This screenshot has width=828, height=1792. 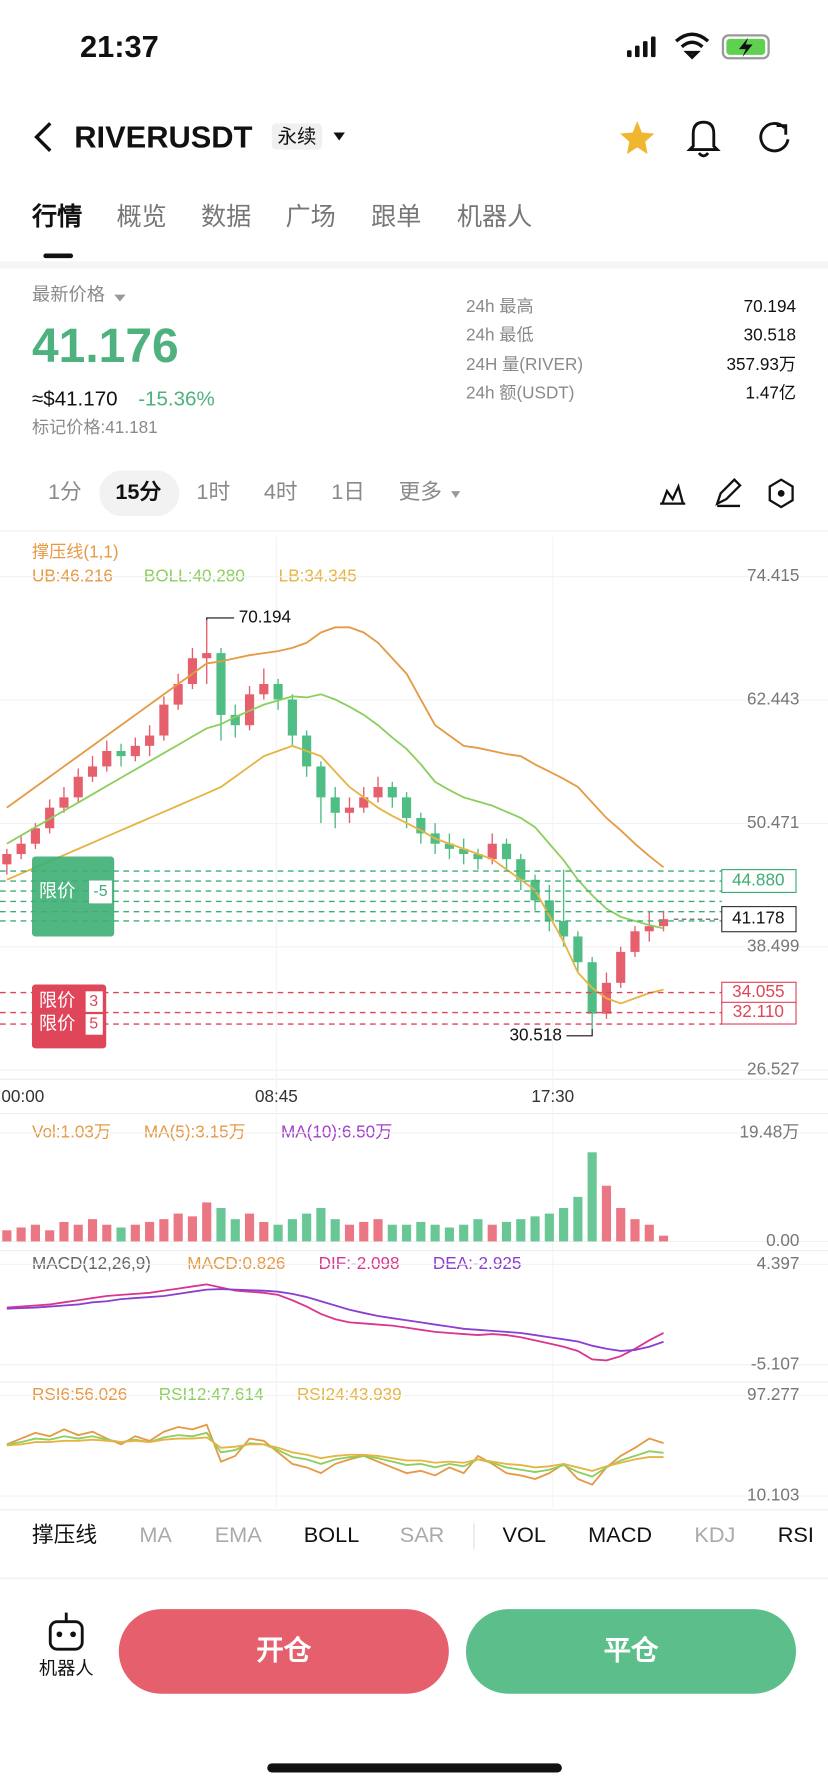 I want to click on indicator-tab: BOLL, so click(x=331, y=1535).